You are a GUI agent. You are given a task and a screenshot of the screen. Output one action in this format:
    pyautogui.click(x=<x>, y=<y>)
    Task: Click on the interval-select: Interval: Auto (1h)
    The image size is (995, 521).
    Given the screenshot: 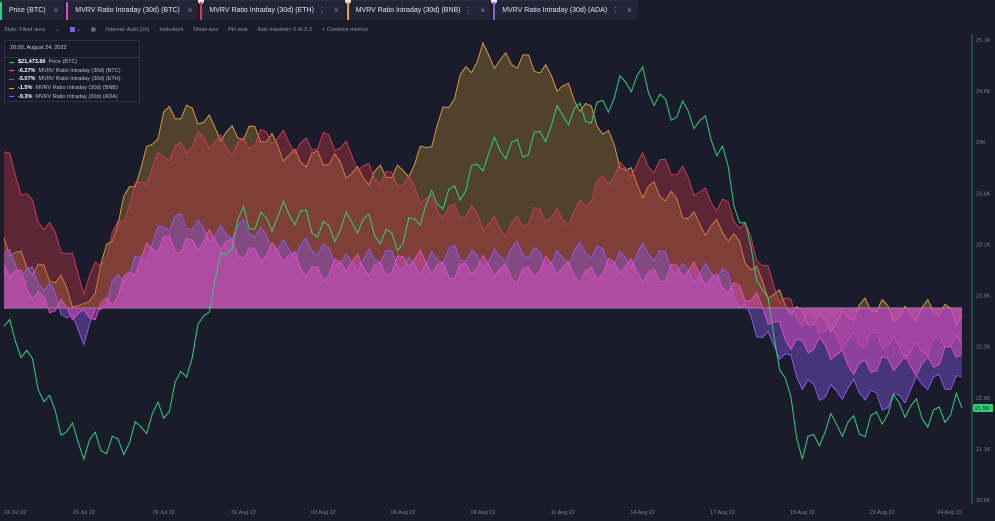 What is the action you would take?
    pyautogui.click(x=127, y=30)
    